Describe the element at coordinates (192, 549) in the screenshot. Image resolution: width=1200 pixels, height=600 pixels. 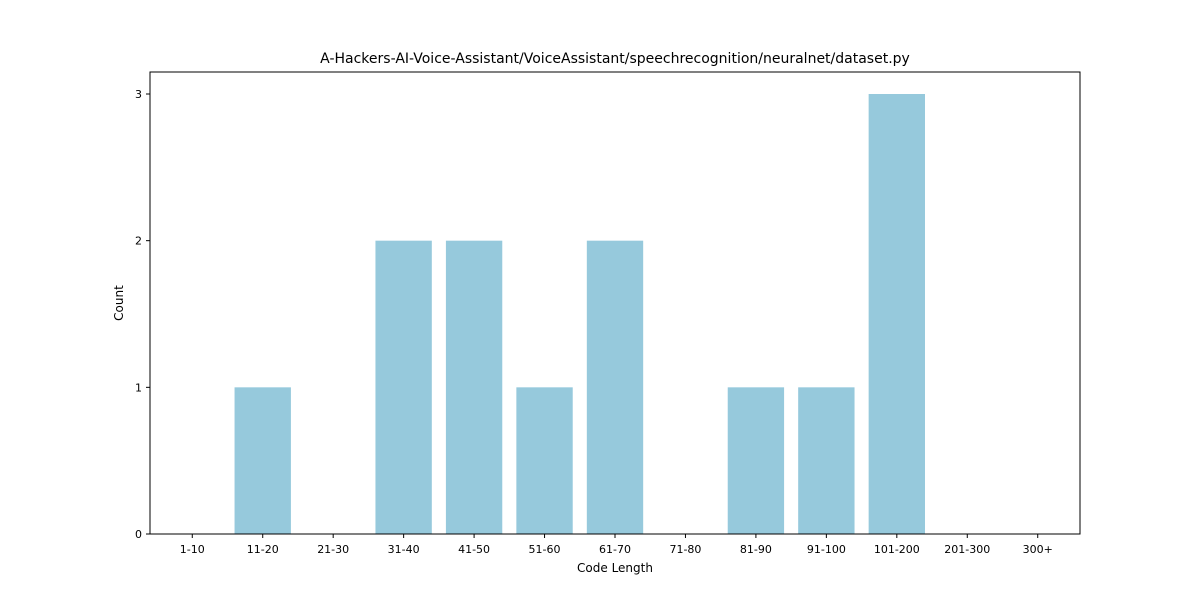
I see `x-tick-label: 1-10` at that location.